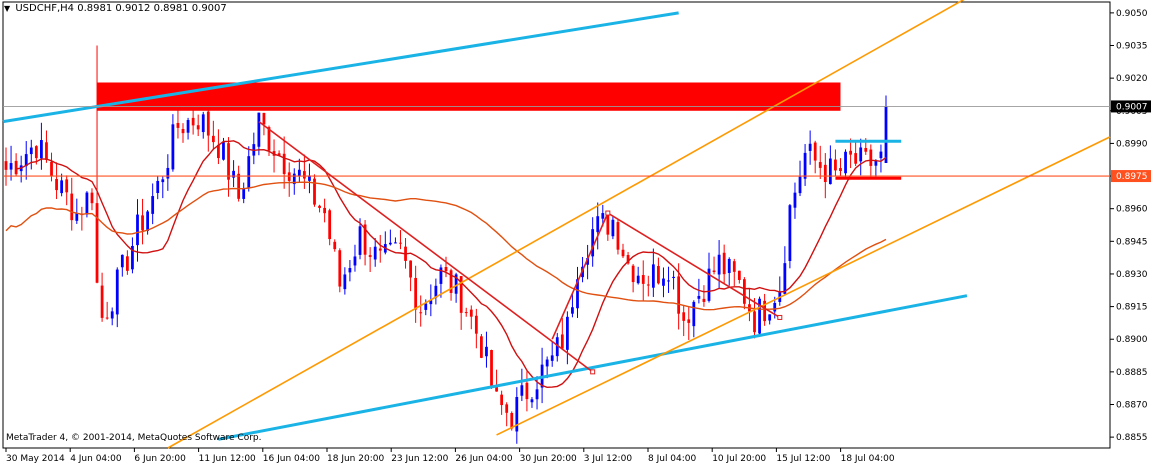  What do you see at coordinates (1132, 107) in the screenshot?
I see `current-price-label: 0.9007` at bounding box center [1132, 107].